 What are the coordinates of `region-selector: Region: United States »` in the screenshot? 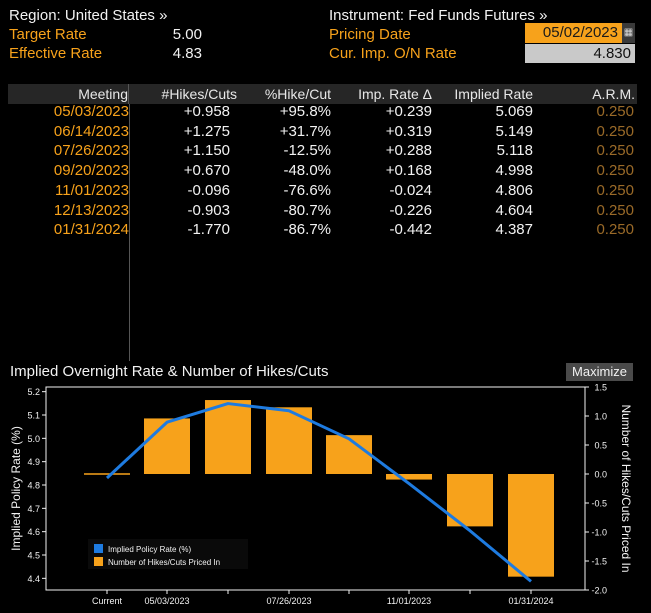 It's located at (88, 15).